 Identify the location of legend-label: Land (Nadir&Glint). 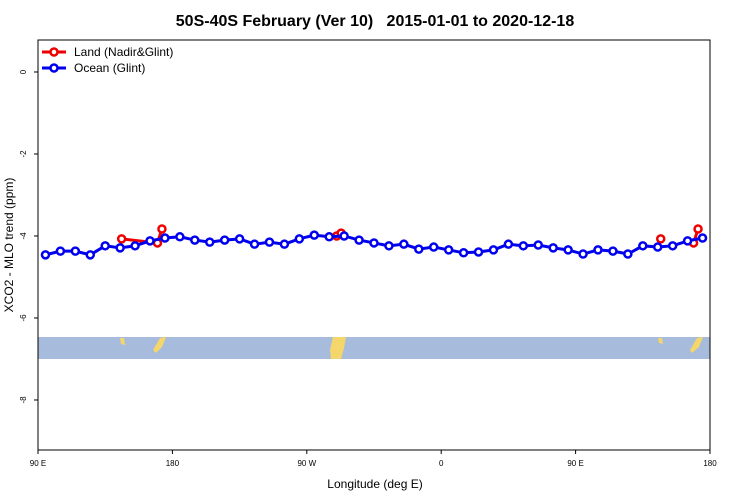
(123, 52).